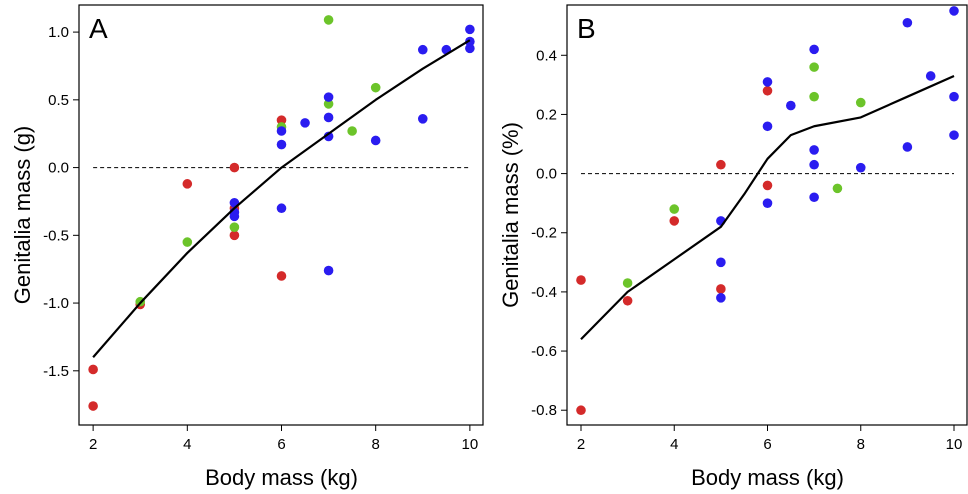 This screenshot has width=968, height=494. Describe the element at coordinates (58, 168) in the screenshot. I see `panel-a-y-tick-label: 0.0` at that location.